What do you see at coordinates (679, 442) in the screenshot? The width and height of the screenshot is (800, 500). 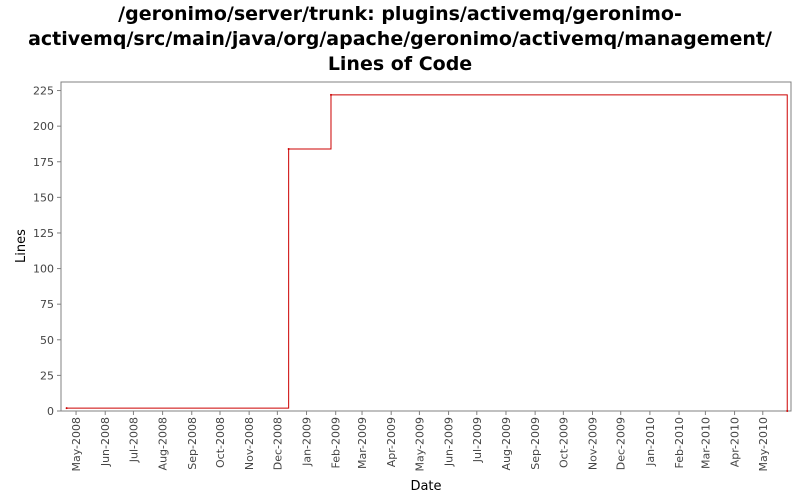 I see `x-tick-label: Feb-2010` at bounding box center [679, 442].